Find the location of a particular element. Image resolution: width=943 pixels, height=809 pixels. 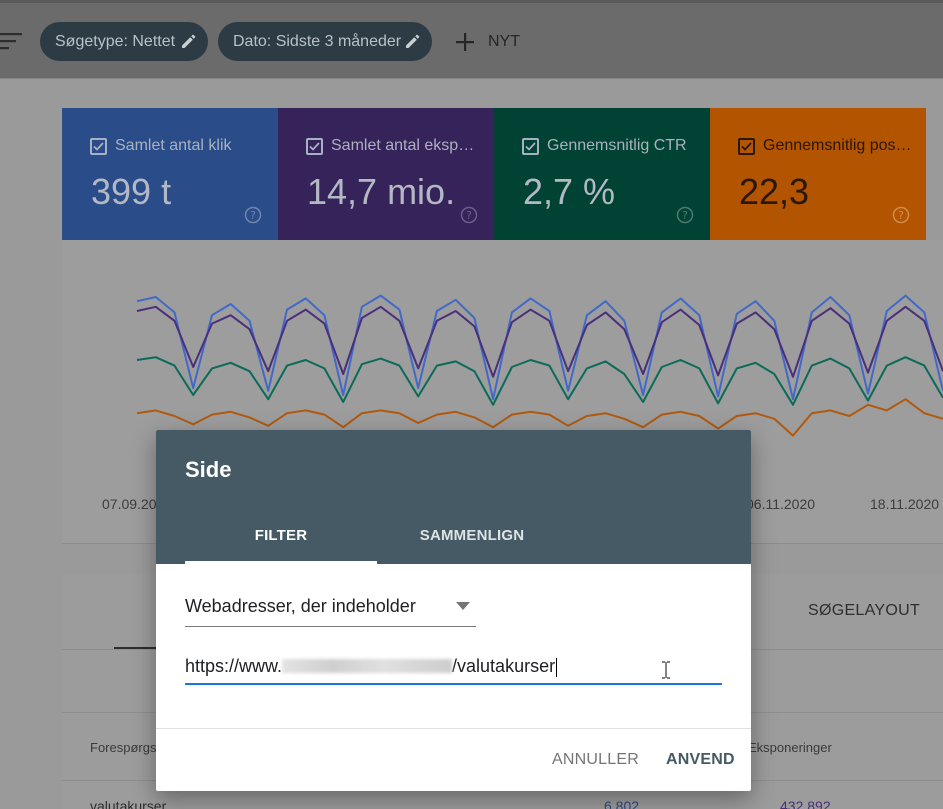

search-type-chip: Søgetype: Nettet is located at coordinates (124, 41).